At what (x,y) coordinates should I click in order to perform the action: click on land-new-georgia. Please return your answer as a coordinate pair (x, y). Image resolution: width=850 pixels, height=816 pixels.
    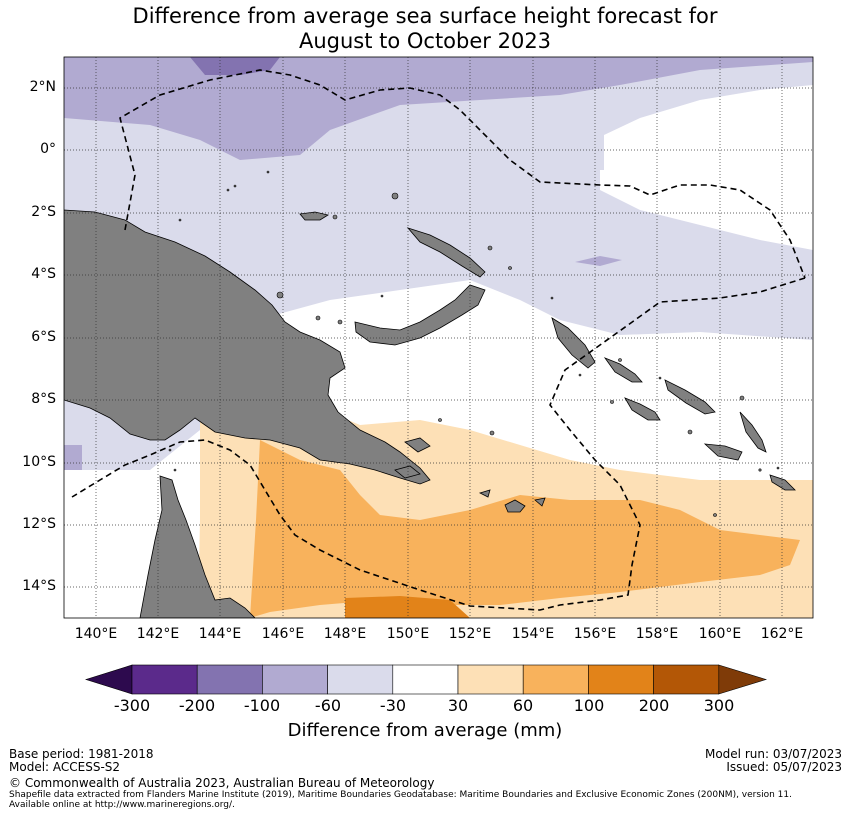
    Looking at the image, I should click on (642, 409).